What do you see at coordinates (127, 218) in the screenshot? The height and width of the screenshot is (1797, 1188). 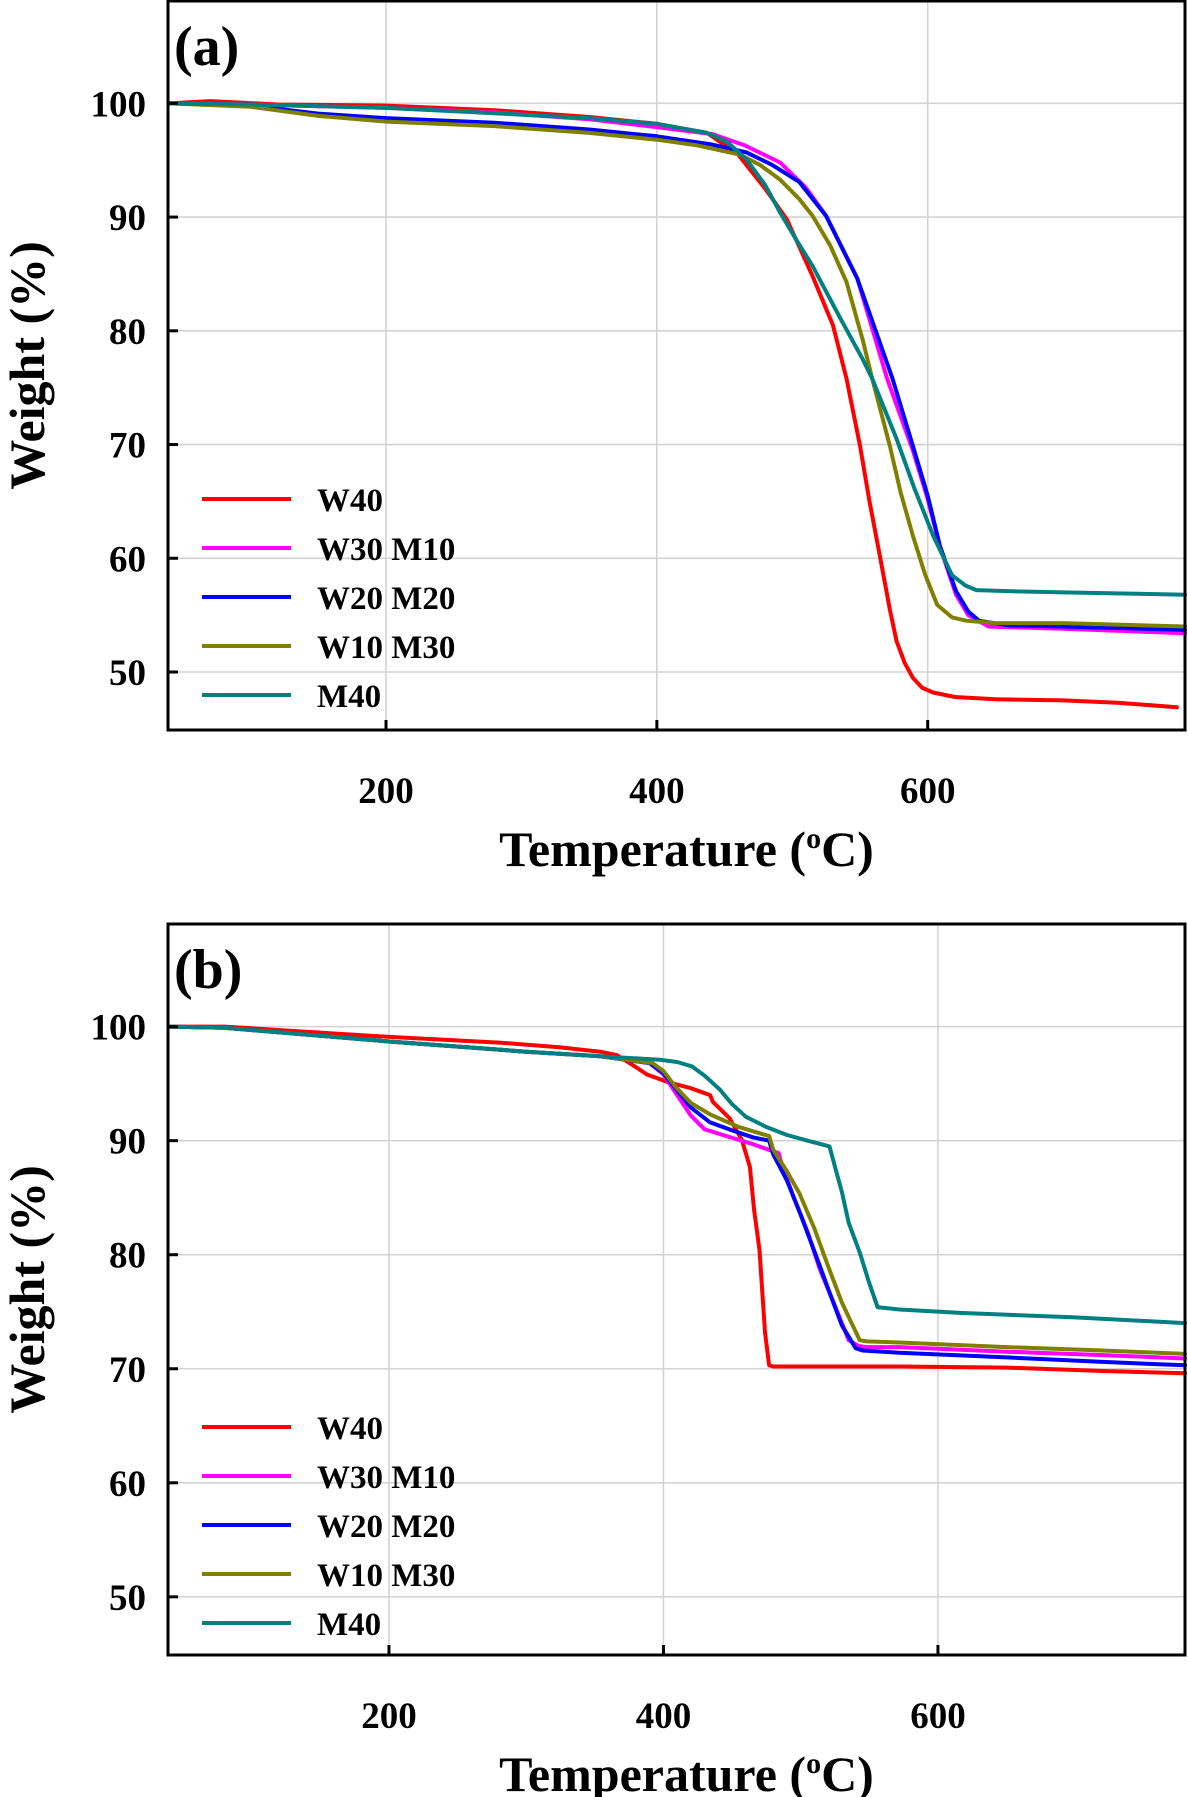 I see `panel-a-y-tick-label: 90` at bounding box center [127, 218].